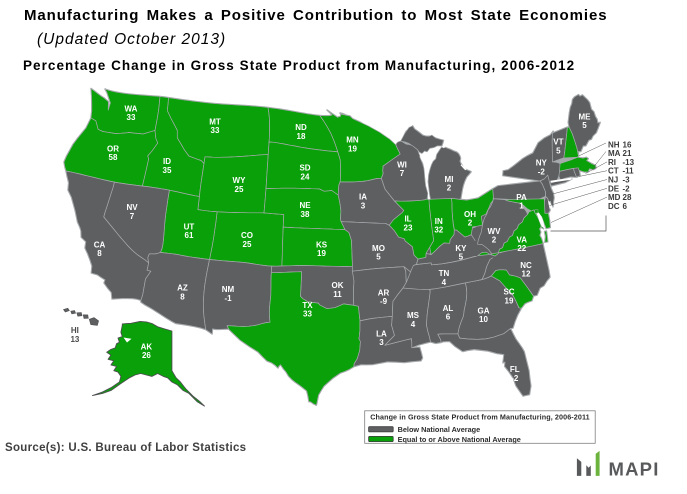 This screenshot has width=687, height=494. Describe the element at coordinates (167, 161) in the screenshot. I see `svg-text: ID` at that location.